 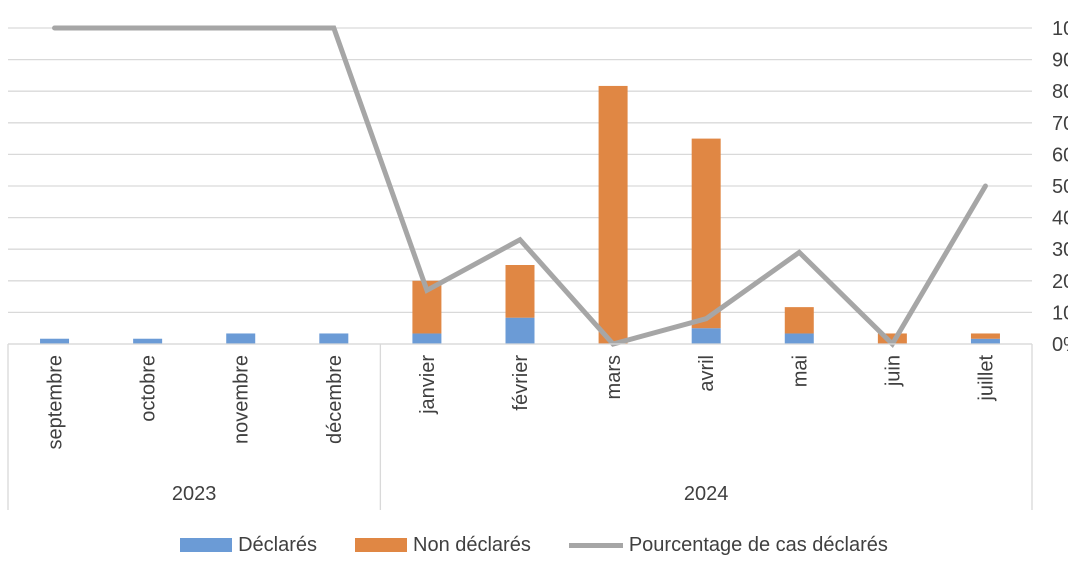 What do you see at coordinates (277, 544) in the screenshot?
I see `legend-label-declares: Déclarés` at bounding box center [277, 544].